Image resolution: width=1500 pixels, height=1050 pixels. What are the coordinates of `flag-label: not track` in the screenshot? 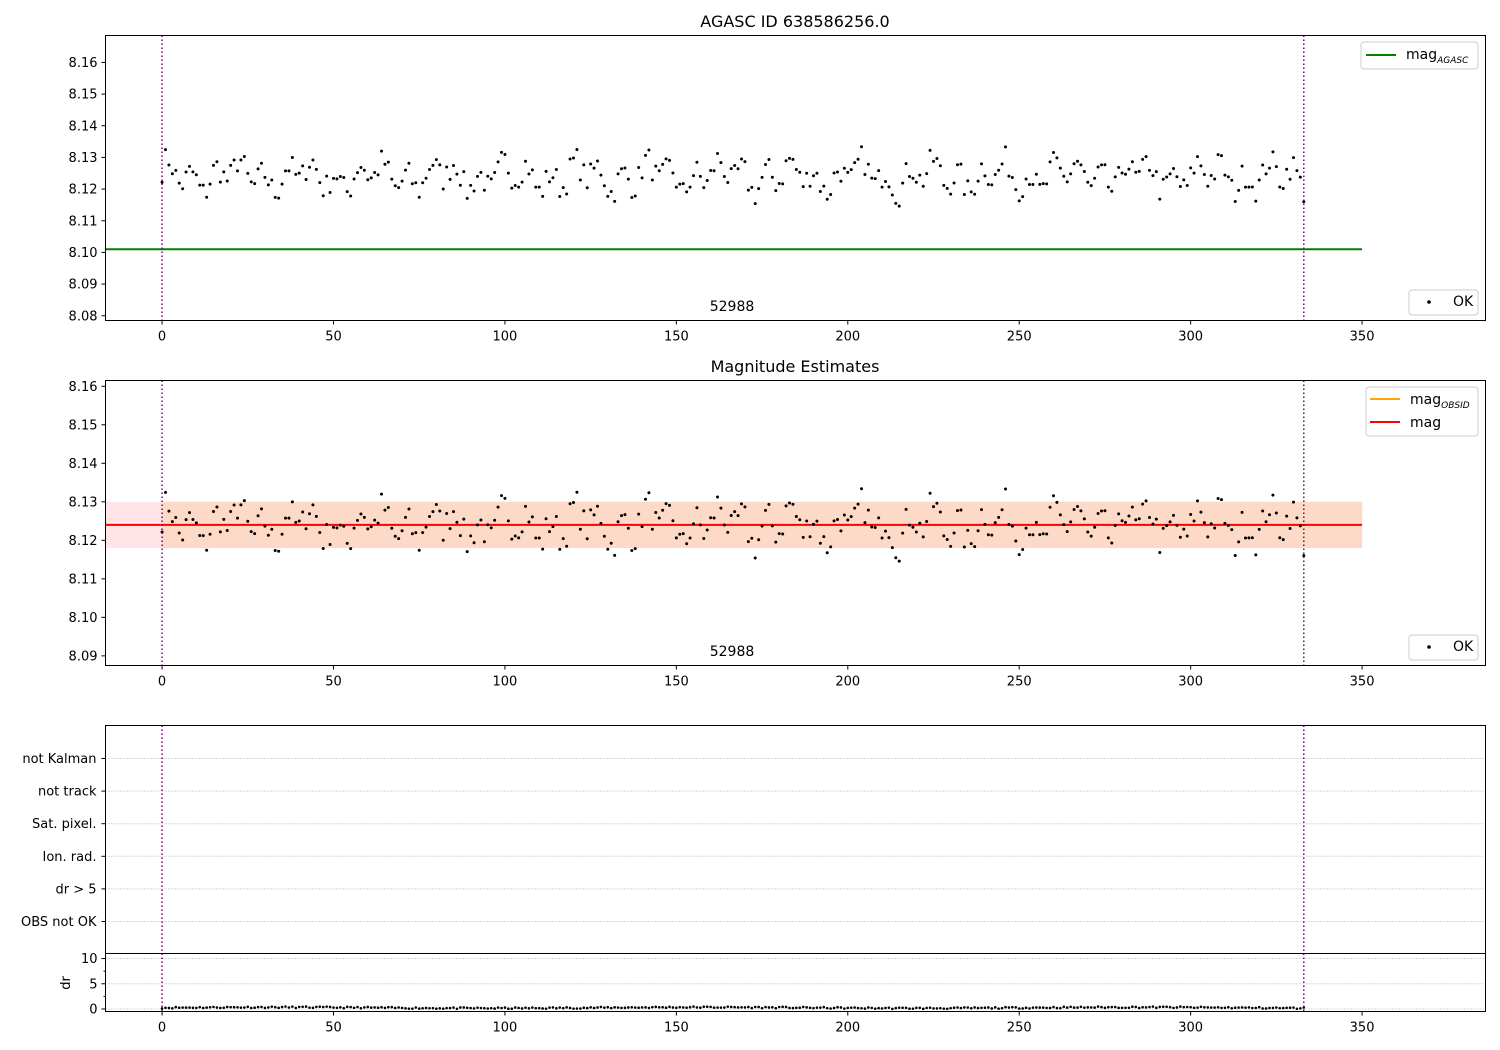 It's located at (67, 792).